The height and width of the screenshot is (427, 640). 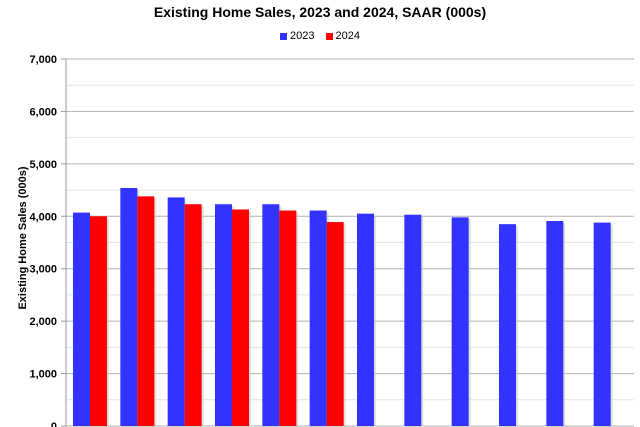 What do you see at coordinates (302, 36) in the screenshot?
I see `legend-label-2023: 2023` at bounding box center [302, 36].